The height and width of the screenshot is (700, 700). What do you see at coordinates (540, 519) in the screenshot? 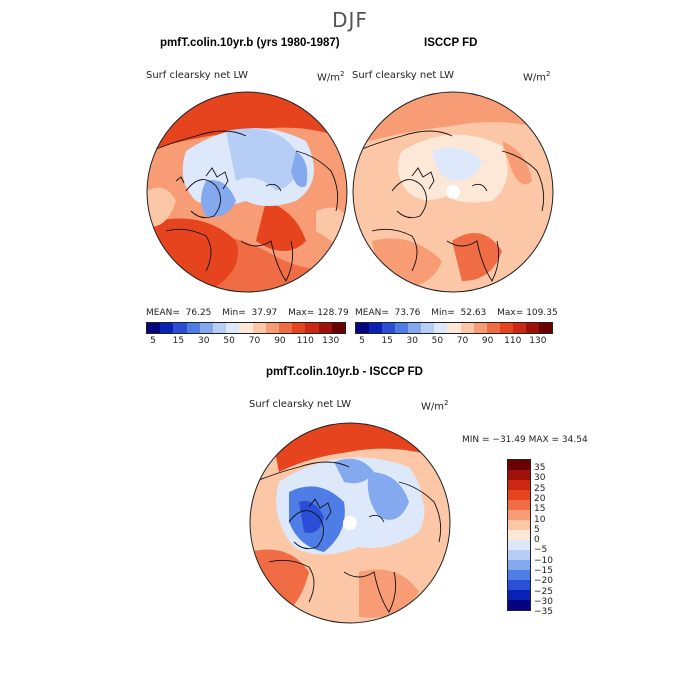
I see `colorbar-tick-label: 10` at bounding box center [540, 519].